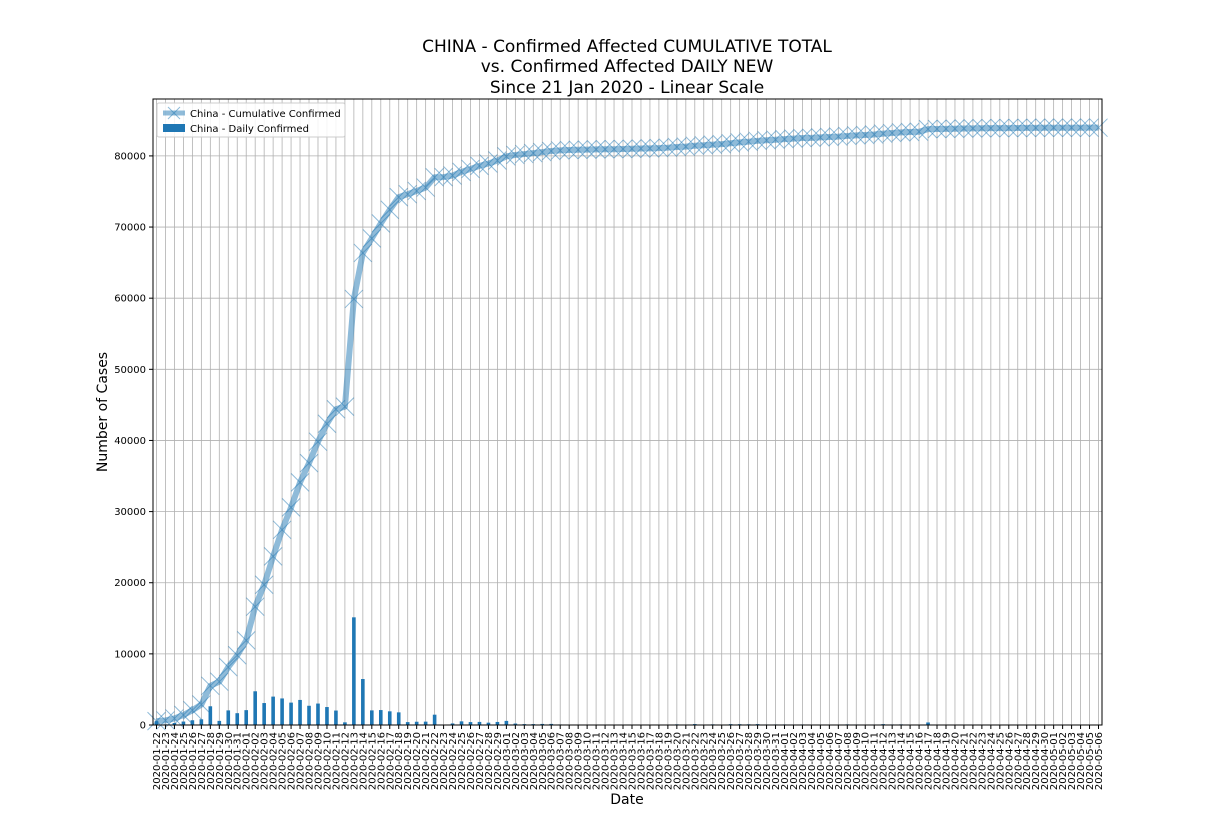 The image size is (1224, 828). What do you see at coordinates (955, 761) in the screenshot?
I see `x-tick-label: 2020-04-20` at bounding box center [955, 761].